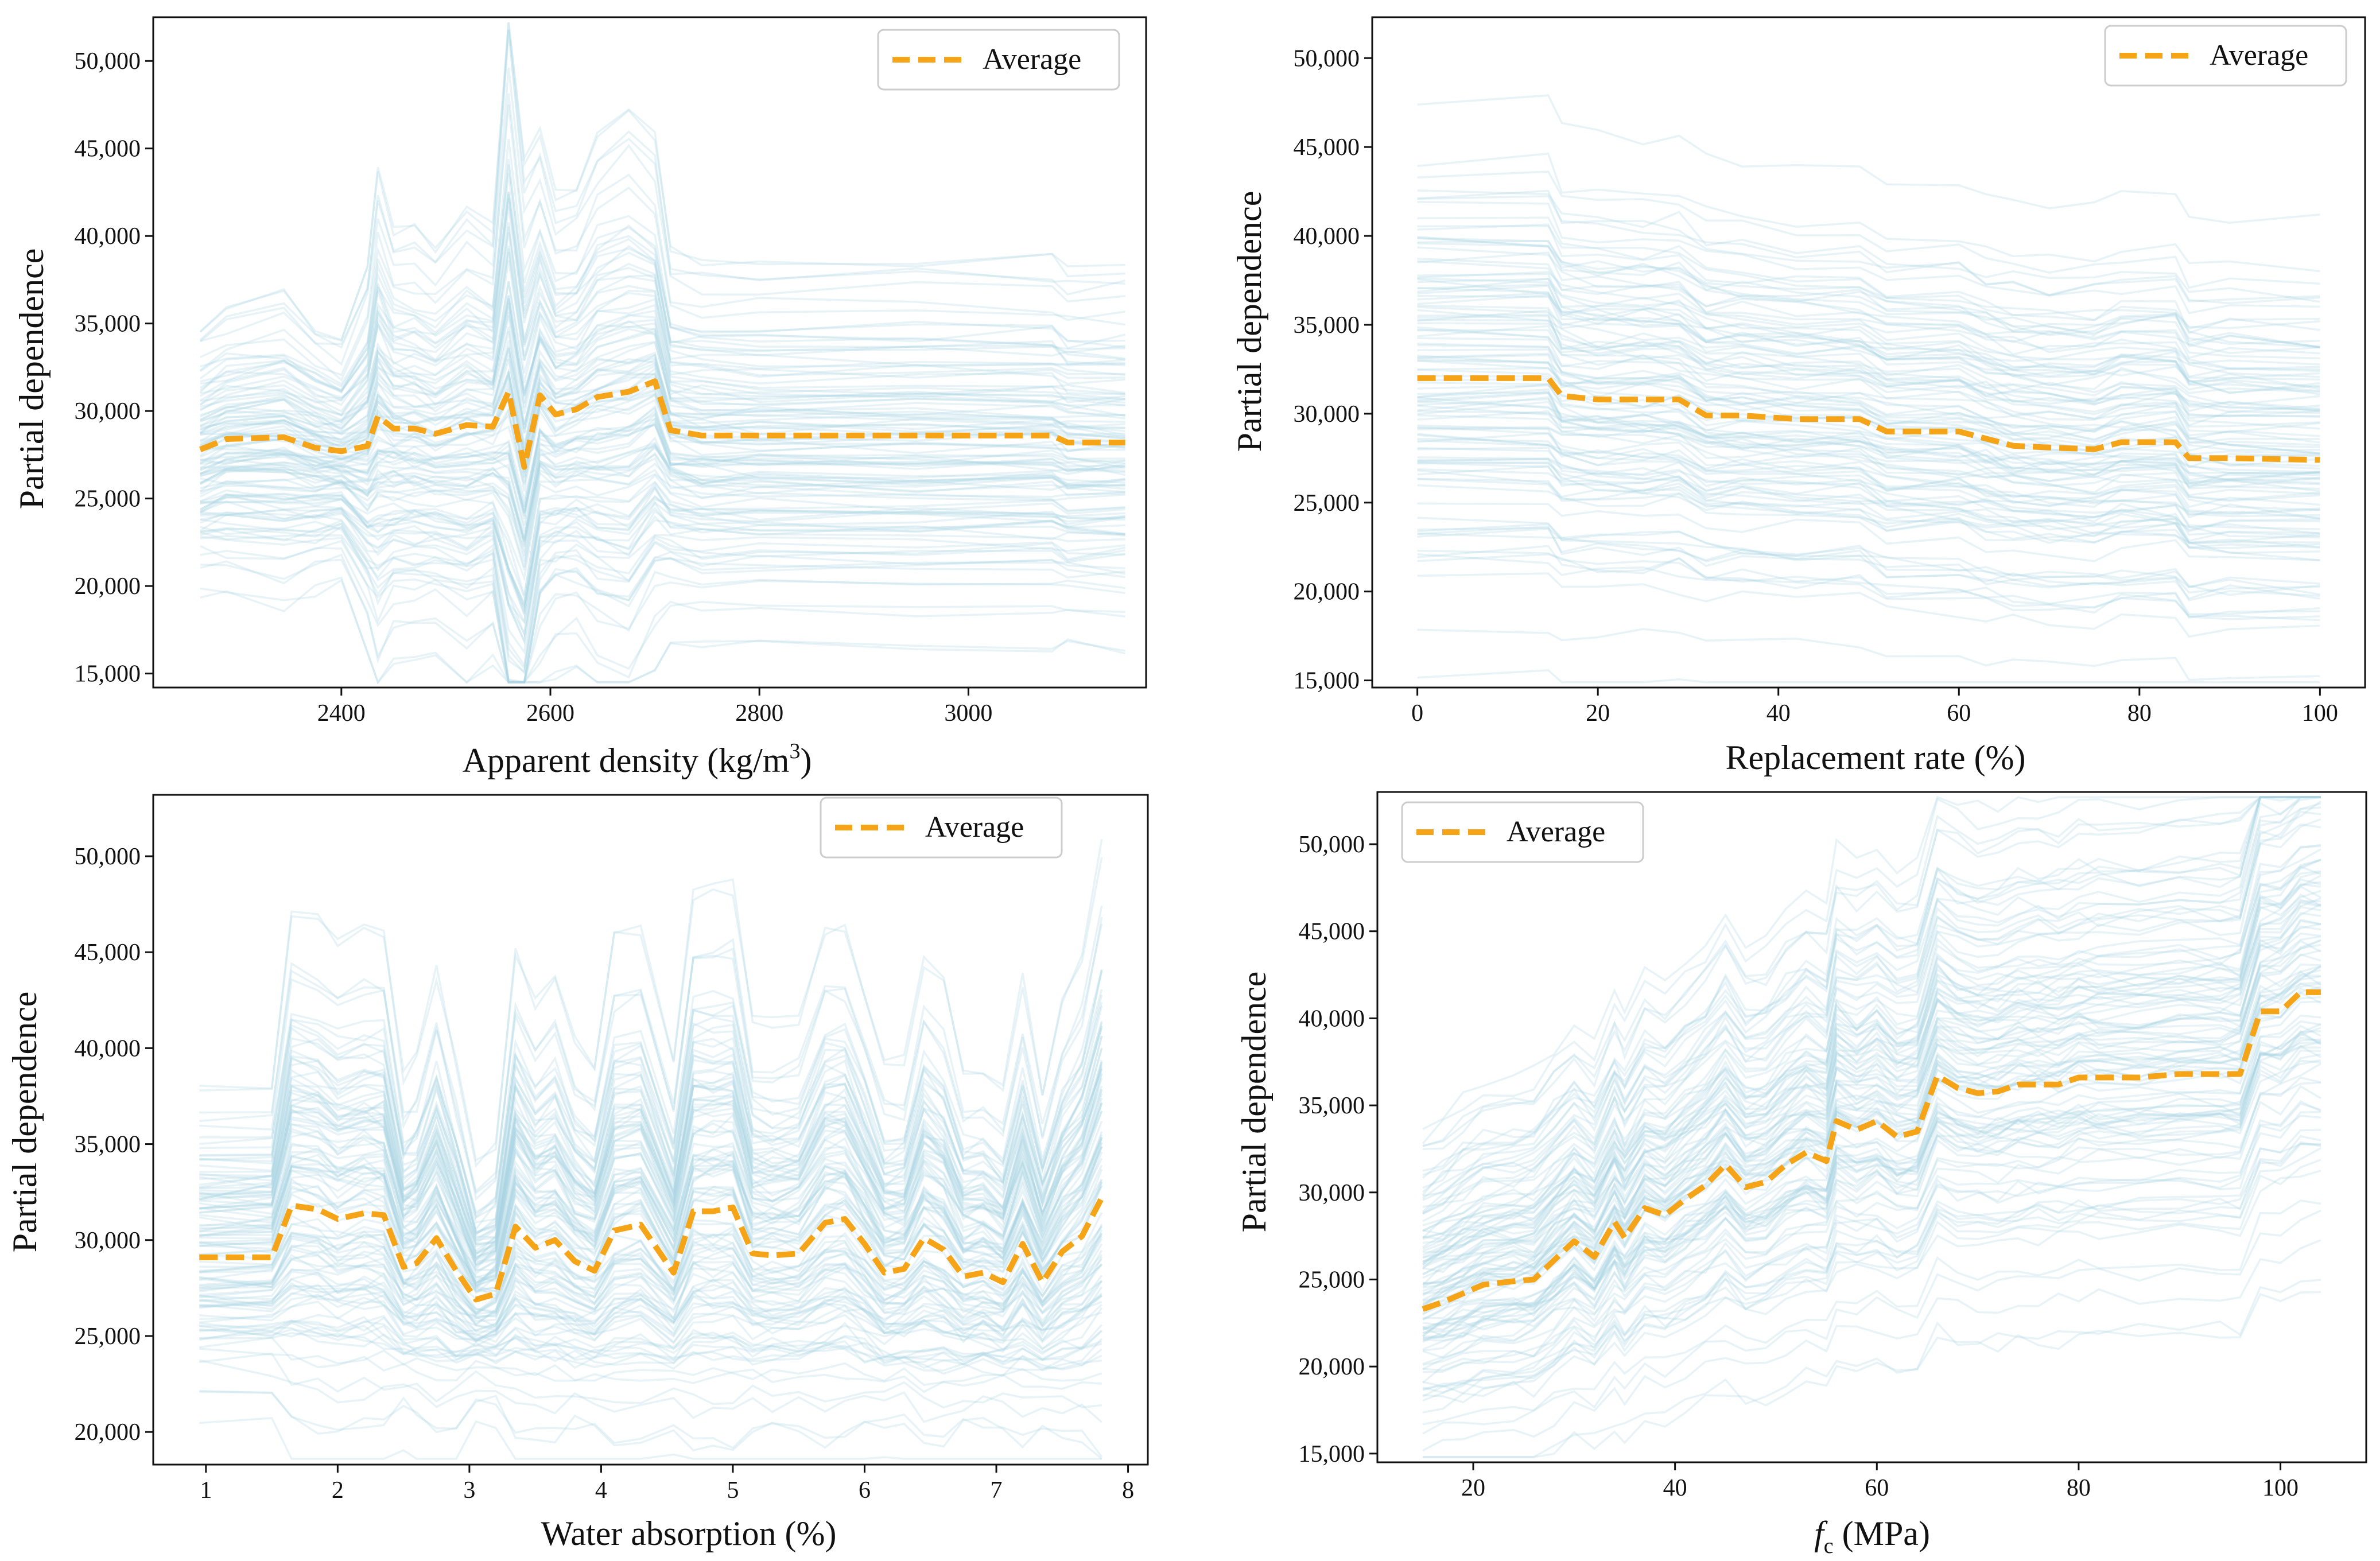  I want to click on average-line, so click(1868, 419).